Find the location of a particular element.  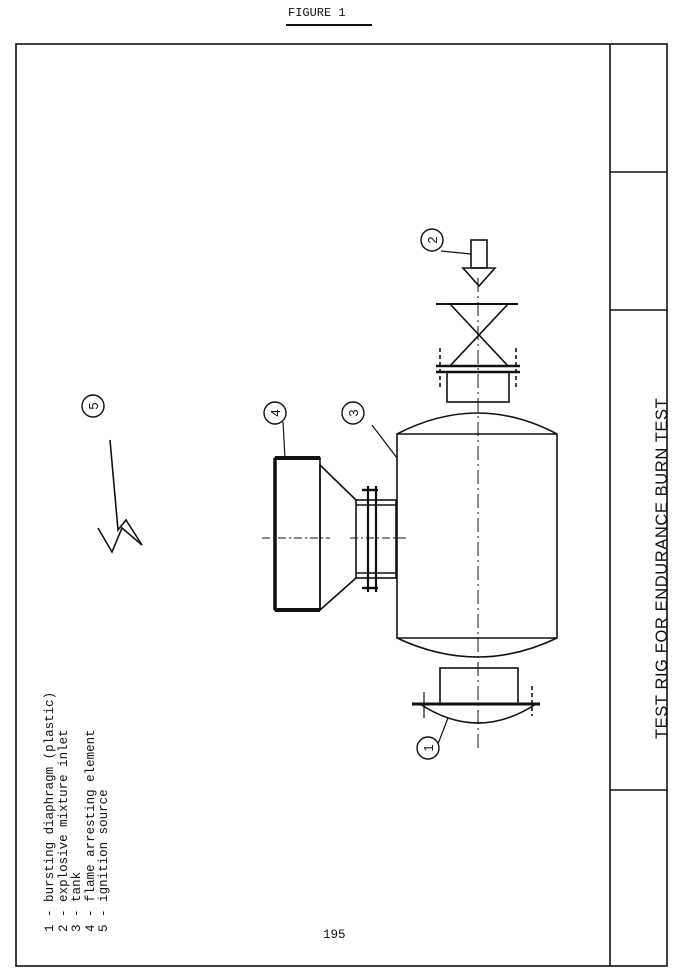

tank is located at coordinates (477, 535).